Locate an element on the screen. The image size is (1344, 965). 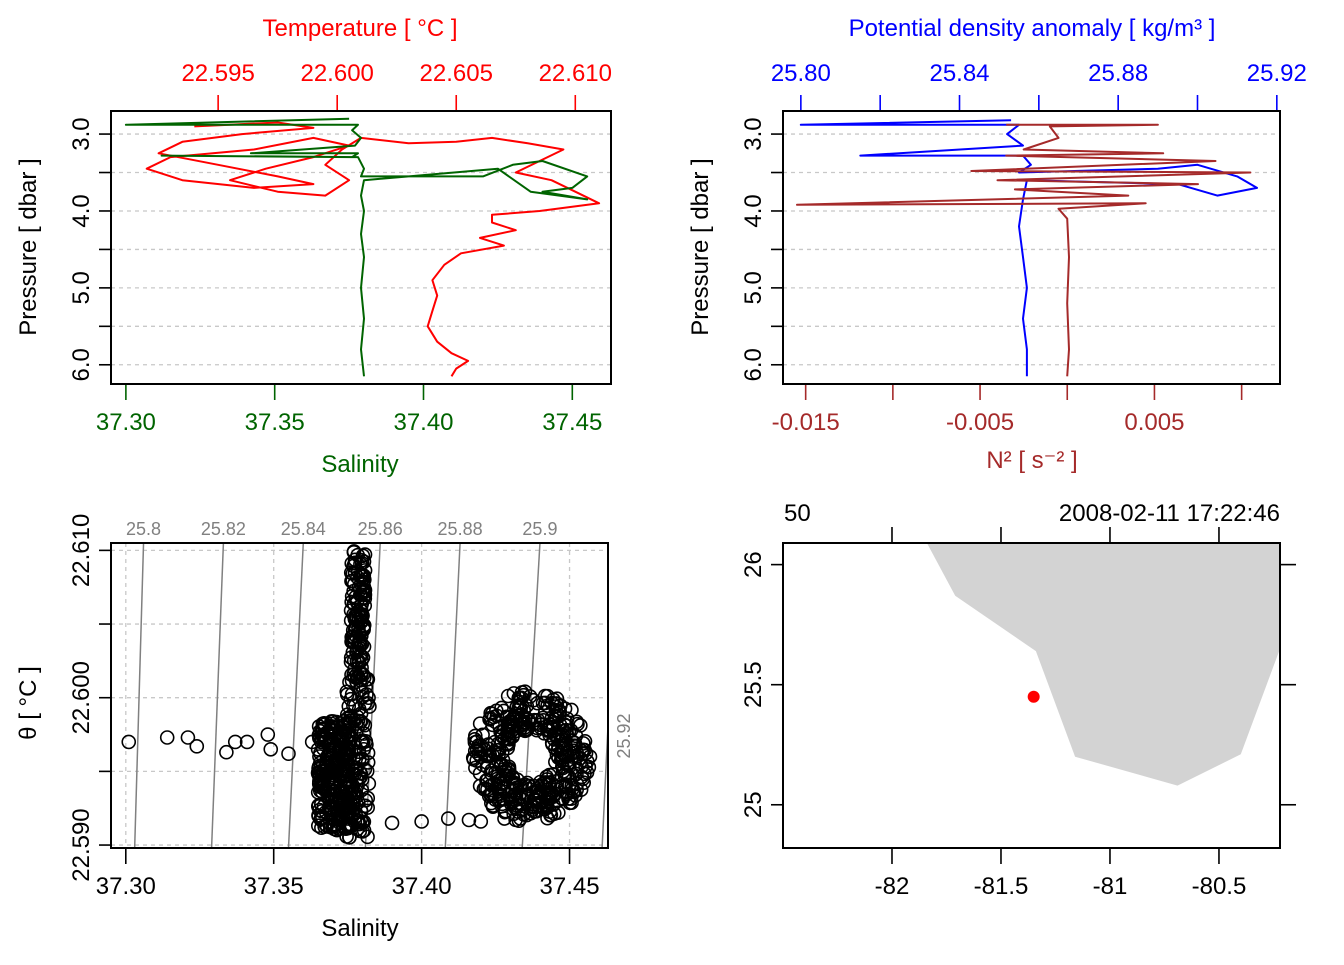
x-tick-label: -81 is located at coordinates (1110, 886).